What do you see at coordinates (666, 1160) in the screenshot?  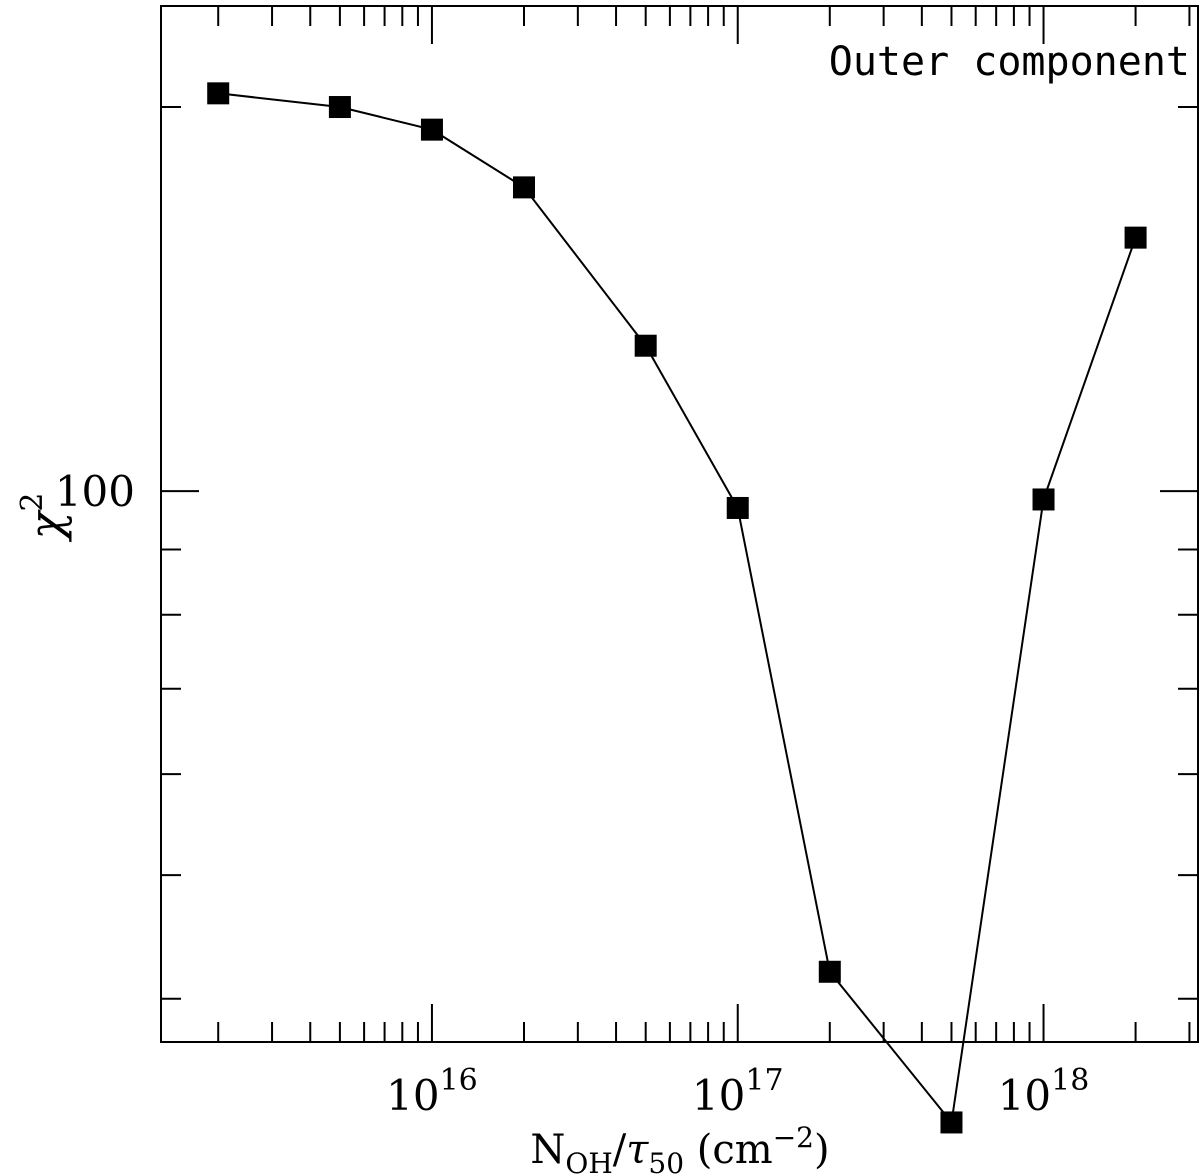 I see `x-label-sub-50: 50` at bounding box center [666, 1160].